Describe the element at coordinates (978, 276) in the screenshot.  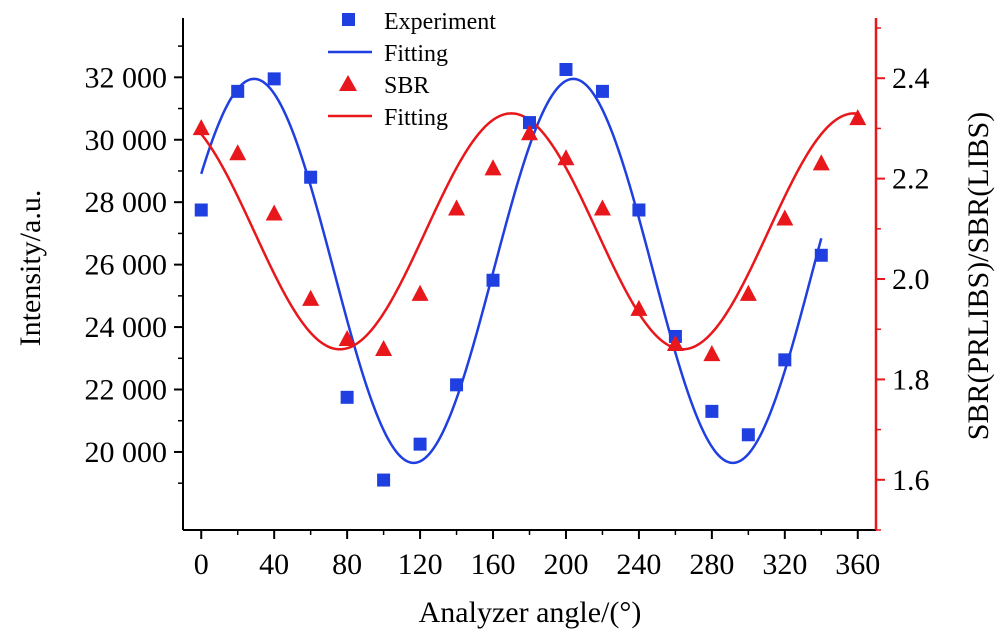
I see `y-axis-label-right: SBR(PRLIBS)/SBR(LIBS)` at that location.